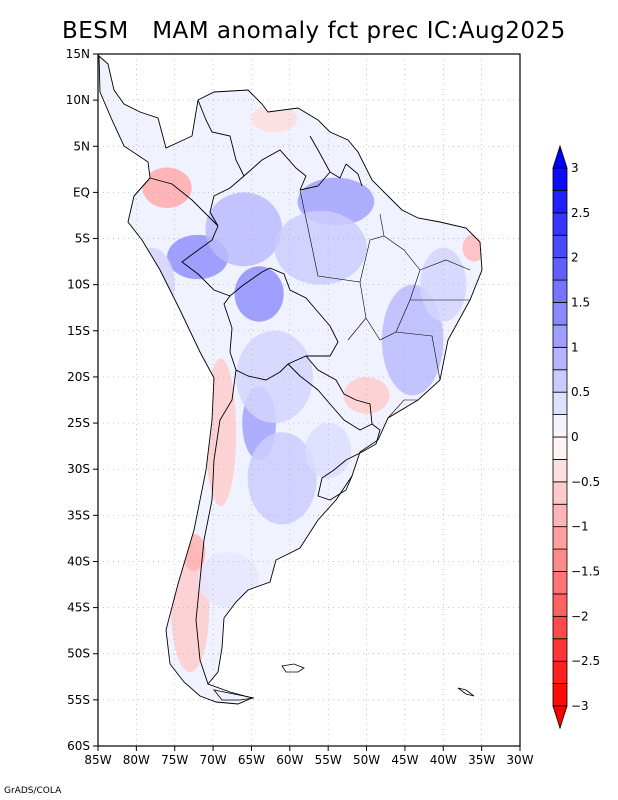  What do you see at coordinates (585, 482) in the screenshot?
I see `colorbar-label: −0.5` at bounding box center [585, 482].